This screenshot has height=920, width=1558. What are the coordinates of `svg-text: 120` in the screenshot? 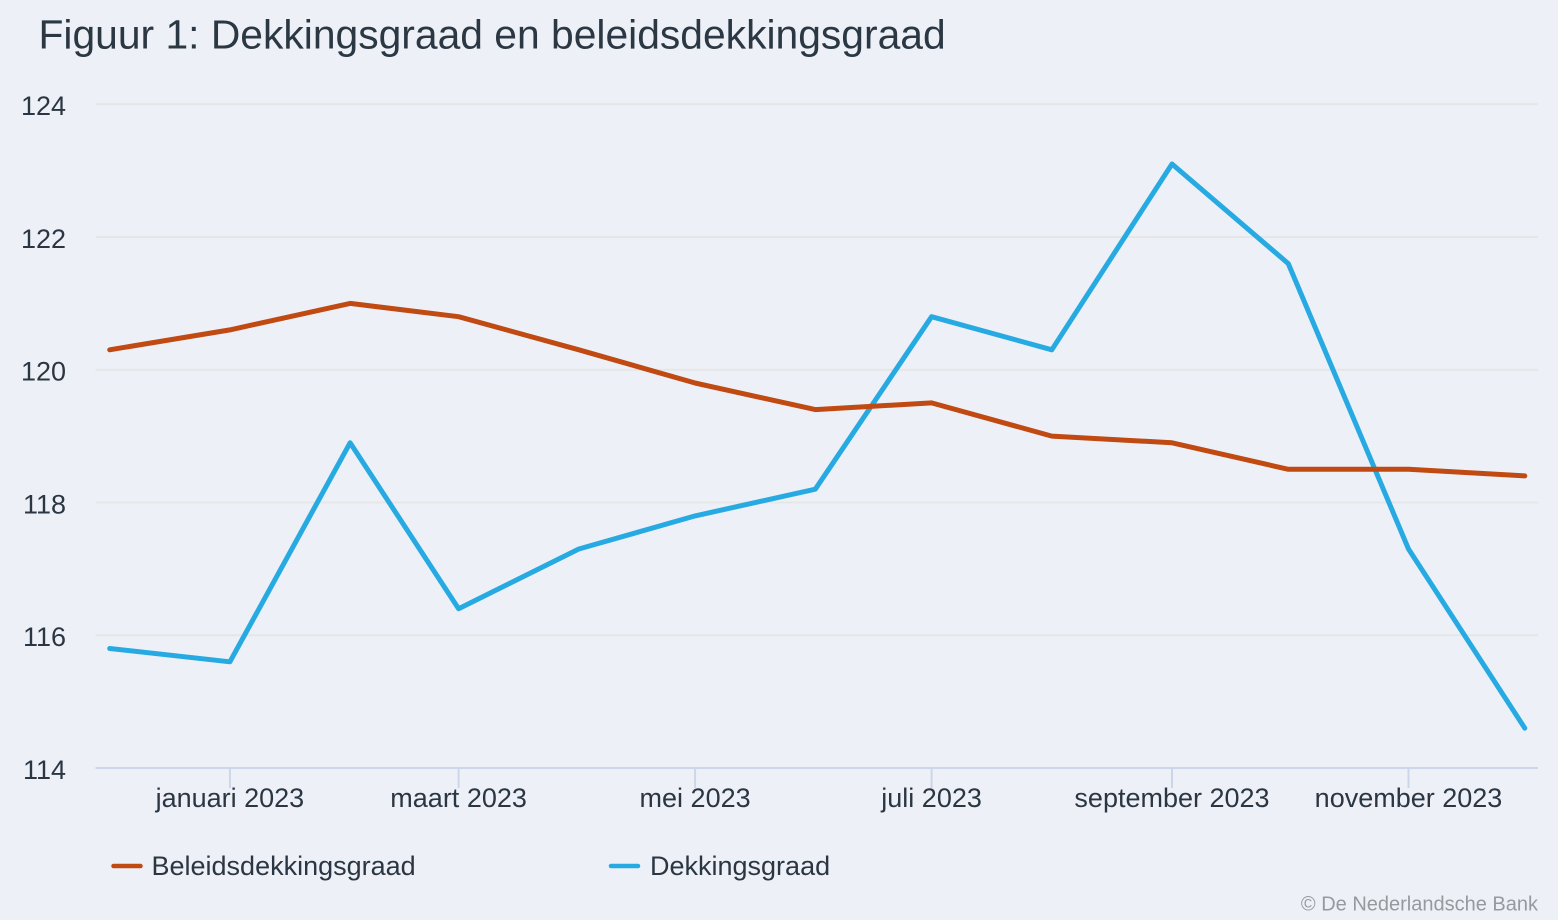 It's located at (43, 372).